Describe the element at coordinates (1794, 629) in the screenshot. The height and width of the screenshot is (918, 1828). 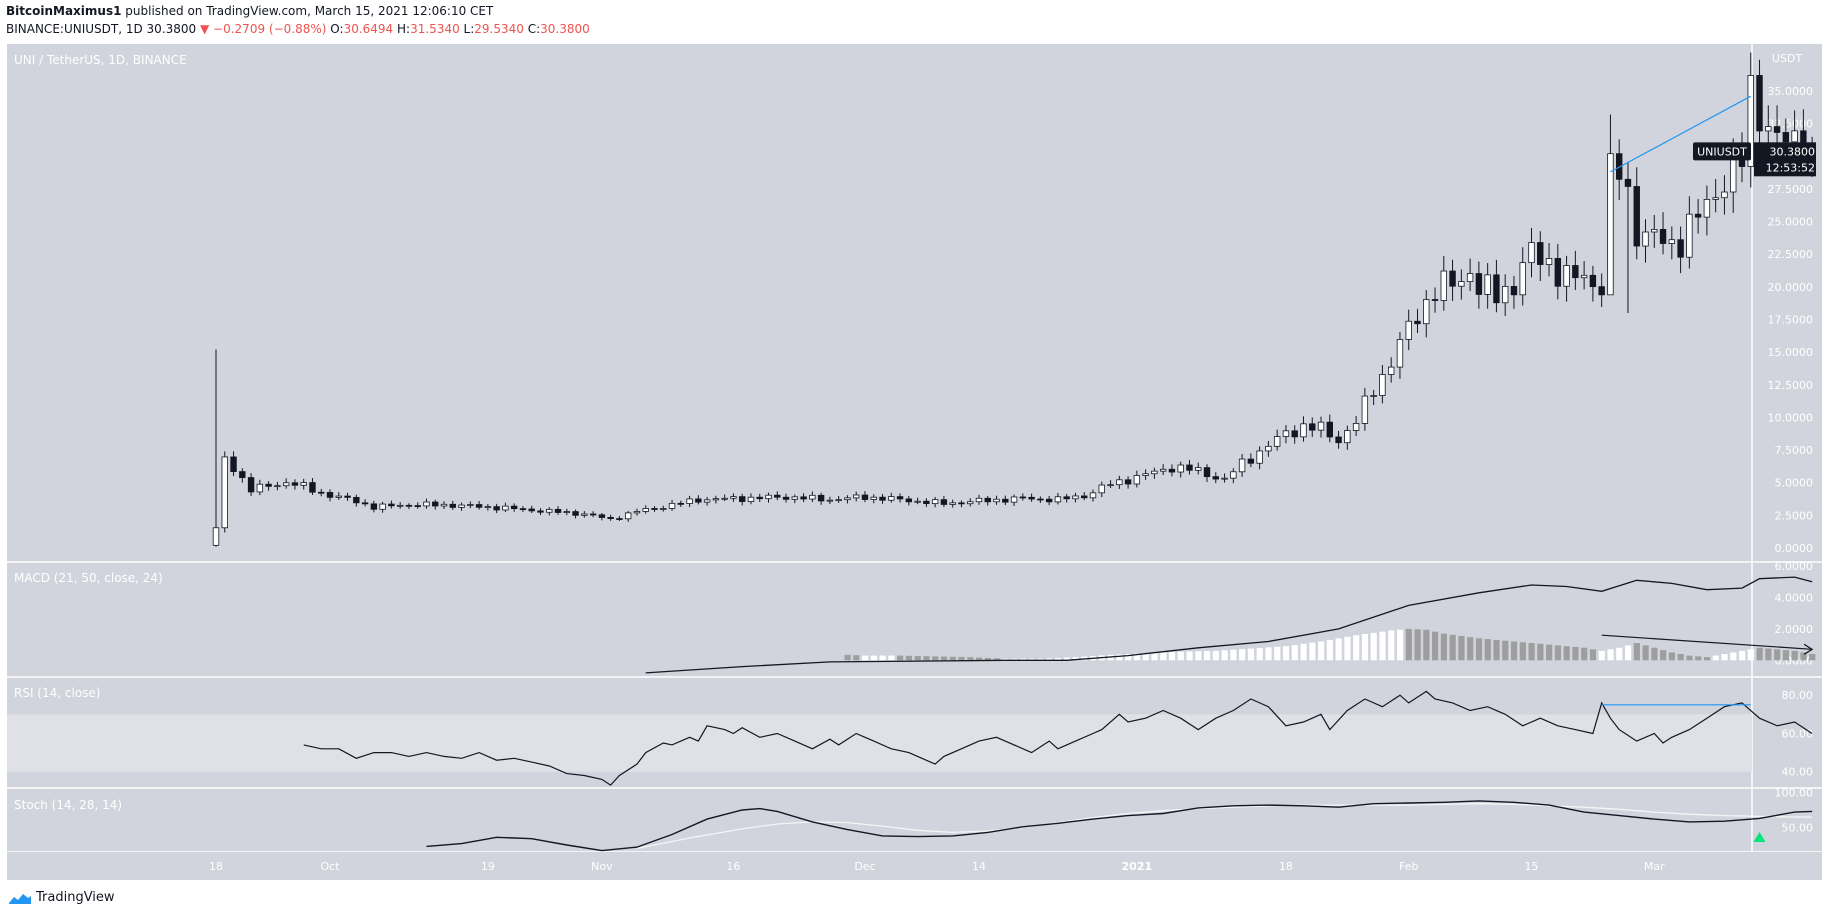
I see `macd-tick-2: 2.0000` at that location.